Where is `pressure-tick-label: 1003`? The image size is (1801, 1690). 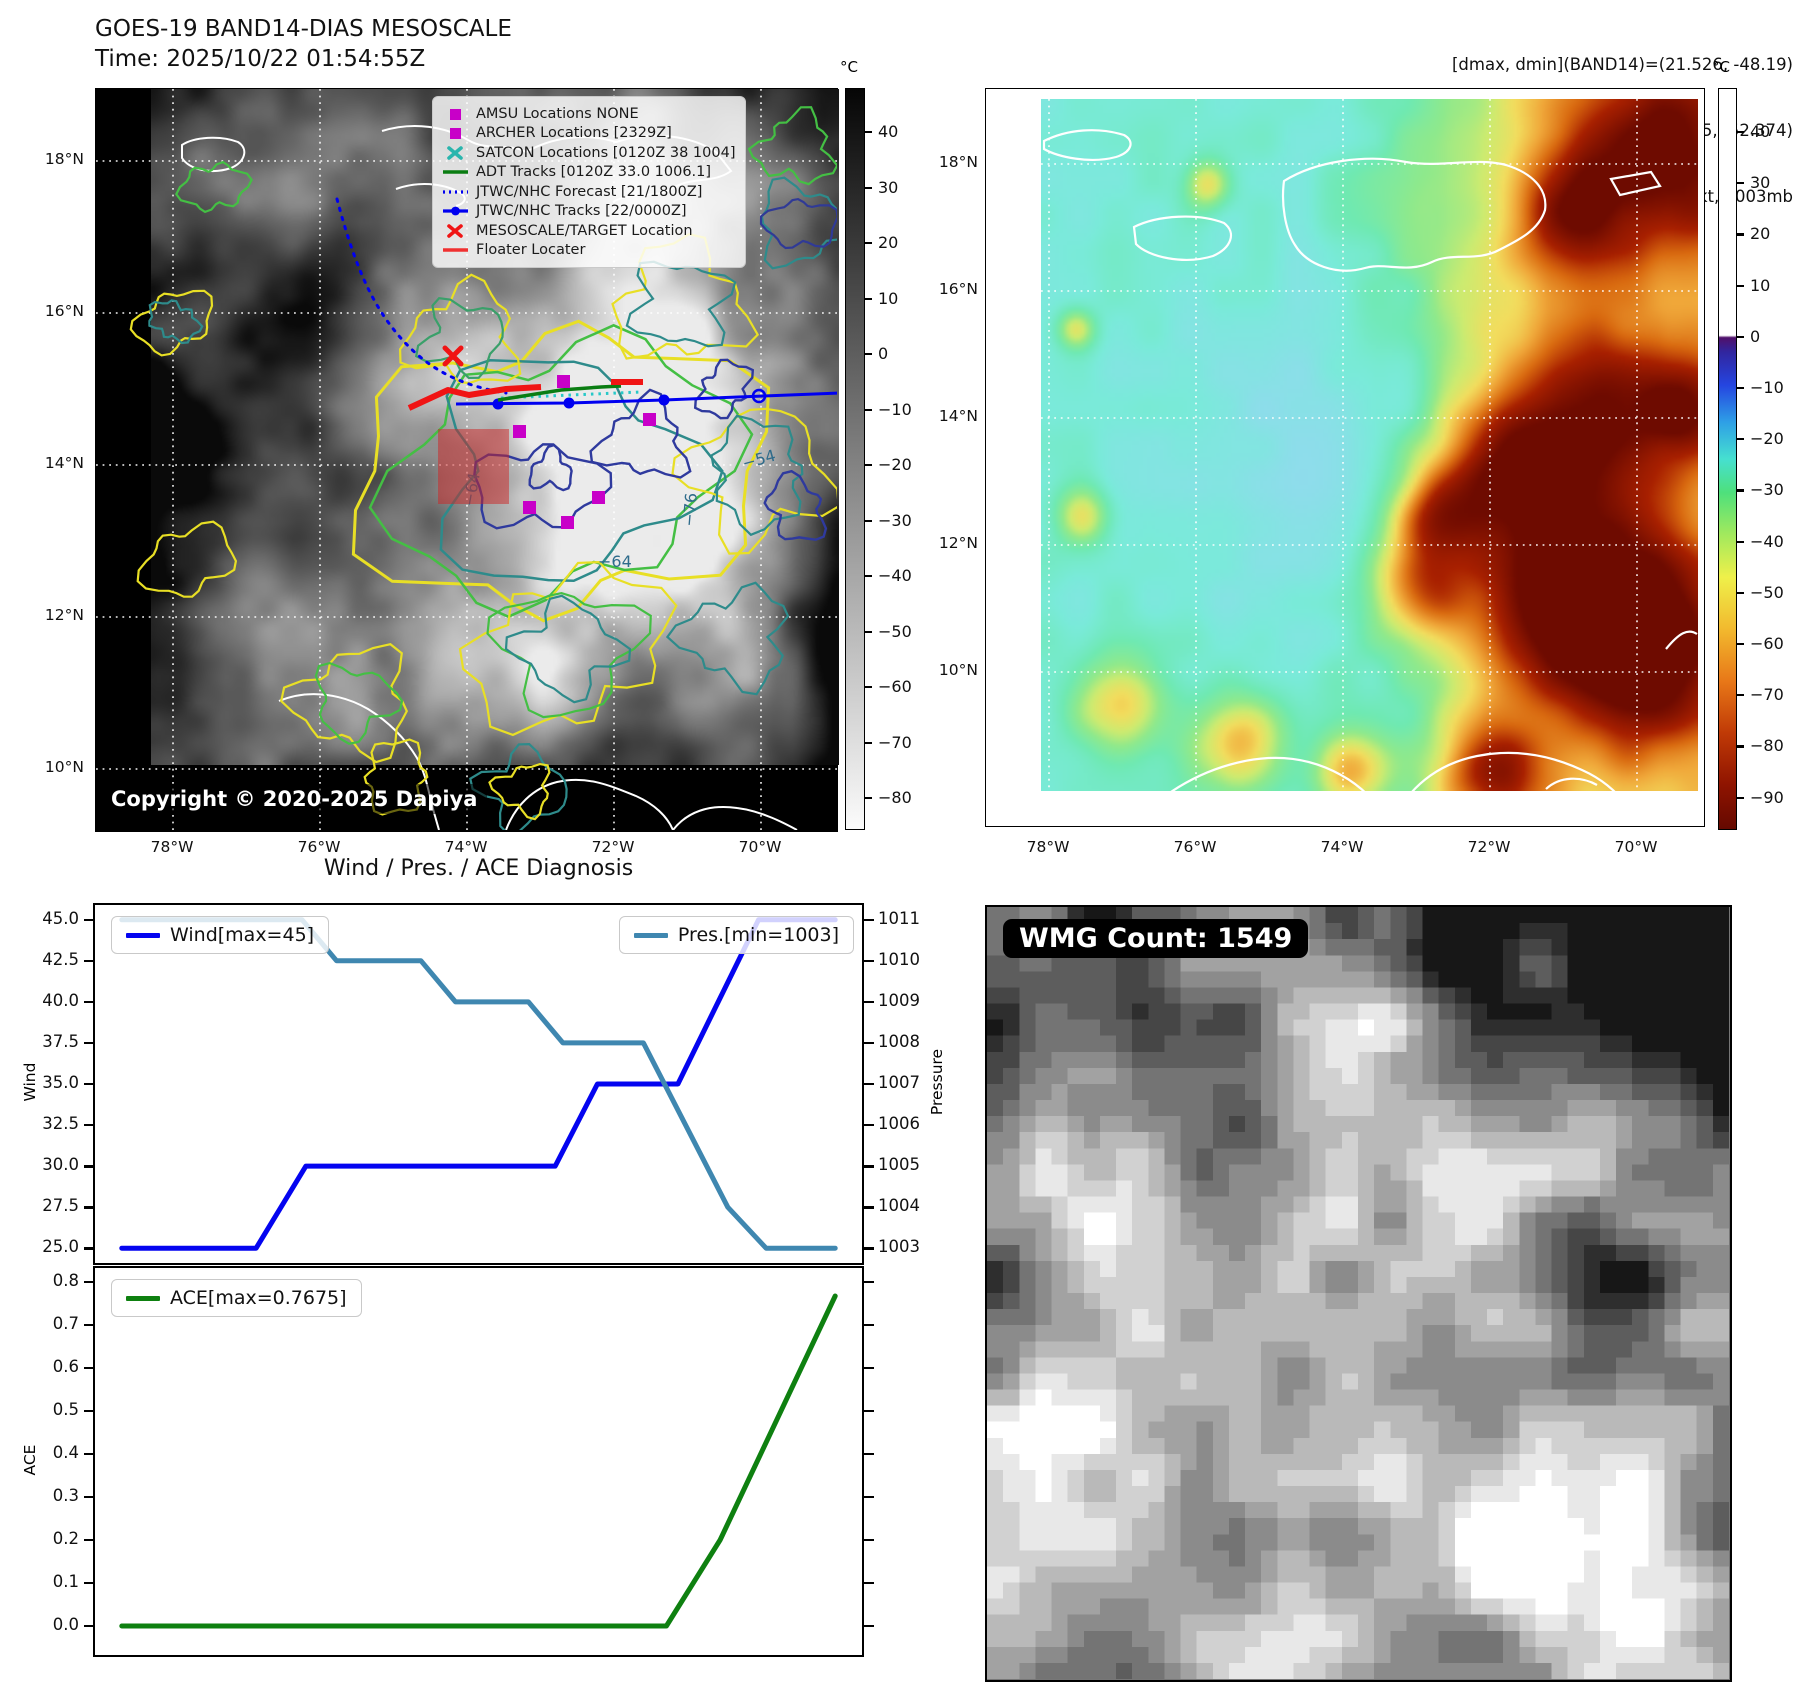 pressure-tick-label: 1003 is located at coordinates (899, 1247).